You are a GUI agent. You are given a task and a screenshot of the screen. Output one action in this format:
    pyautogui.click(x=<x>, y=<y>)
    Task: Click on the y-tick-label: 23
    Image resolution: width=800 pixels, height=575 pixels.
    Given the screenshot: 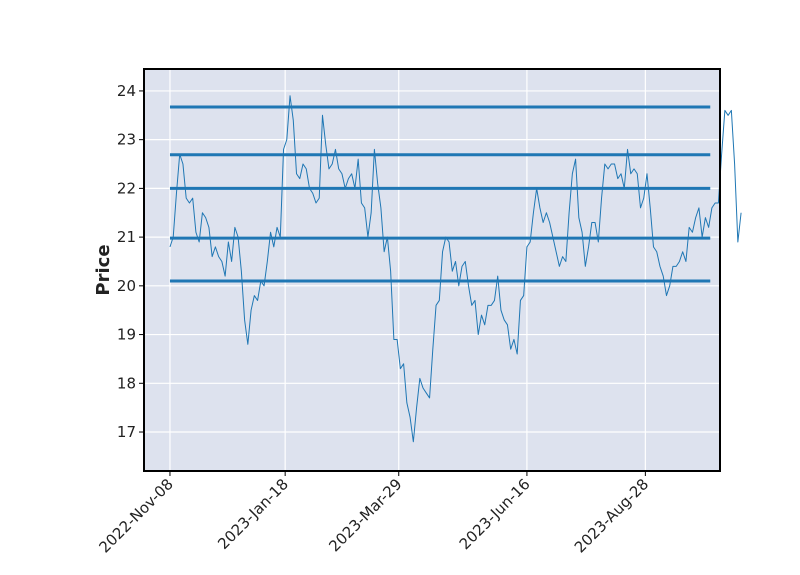 What is the action you would take?
    pyautogui.click(x=126, y=140)
    